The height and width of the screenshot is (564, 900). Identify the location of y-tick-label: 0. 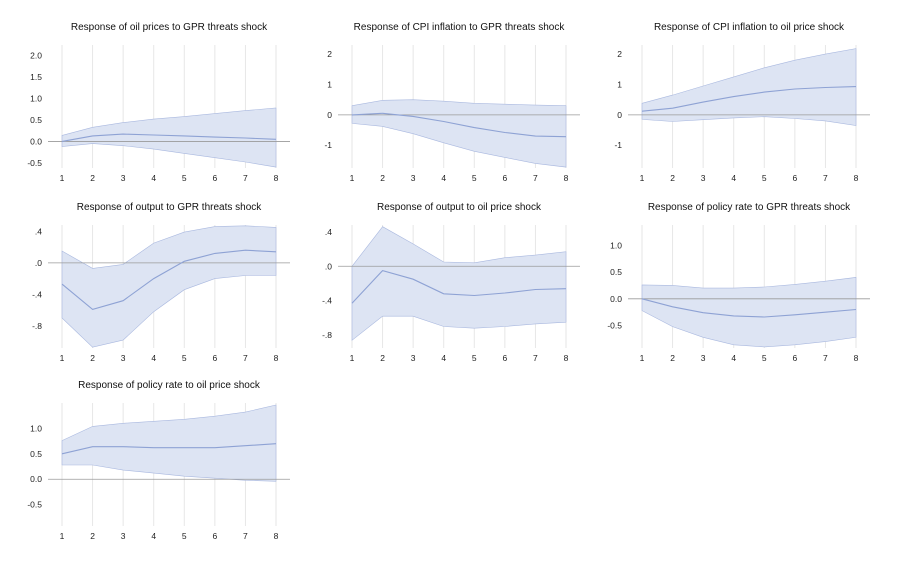
(329, 115).